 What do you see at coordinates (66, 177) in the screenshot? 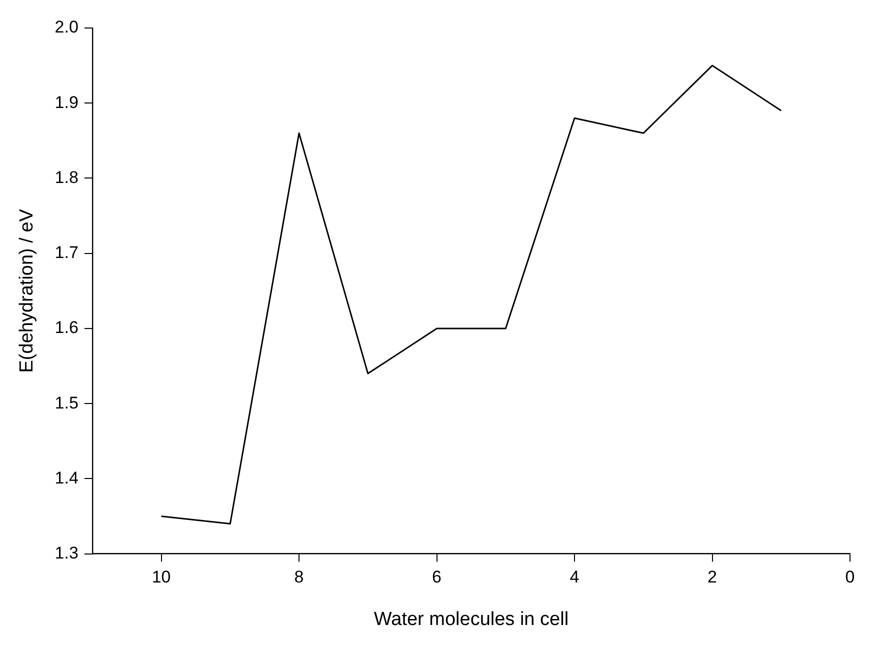
I see `y-tick-label: 1.8` at bounding box center [66, 177].